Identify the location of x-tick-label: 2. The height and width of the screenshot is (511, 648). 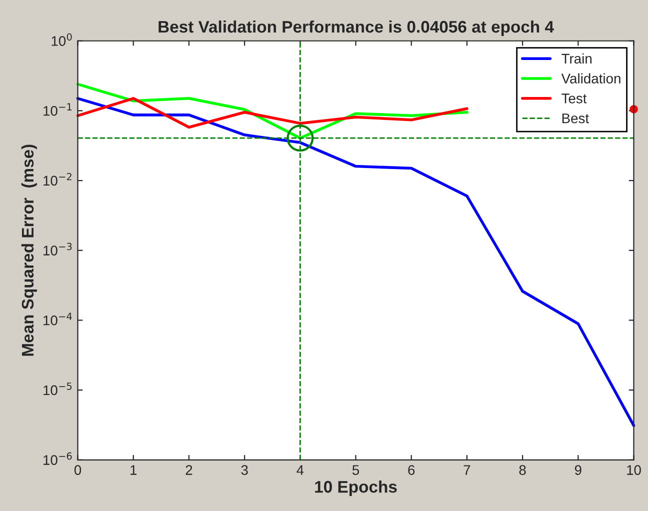
(189, 470).